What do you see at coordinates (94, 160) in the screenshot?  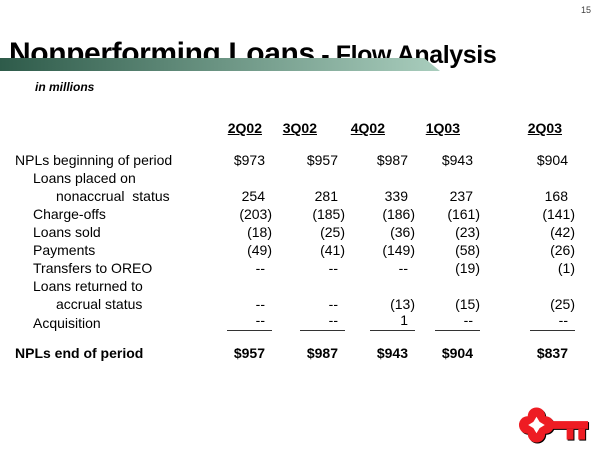 I see `row-label: NPLs beginning of period` at bounding box center [94, 160].